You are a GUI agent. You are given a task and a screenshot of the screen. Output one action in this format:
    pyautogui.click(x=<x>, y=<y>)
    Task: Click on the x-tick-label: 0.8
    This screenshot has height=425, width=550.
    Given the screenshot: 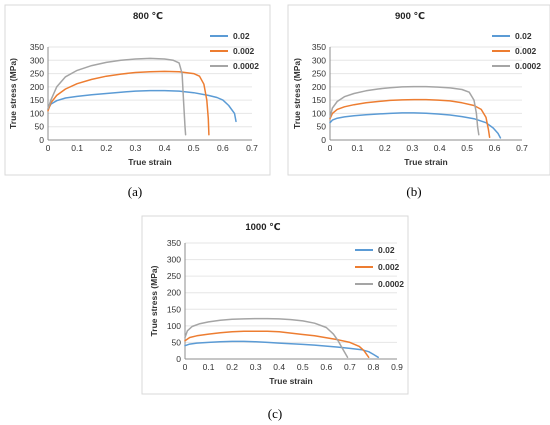 What is the action you would take?
    pyautogui.click(x=374, y=367)
    